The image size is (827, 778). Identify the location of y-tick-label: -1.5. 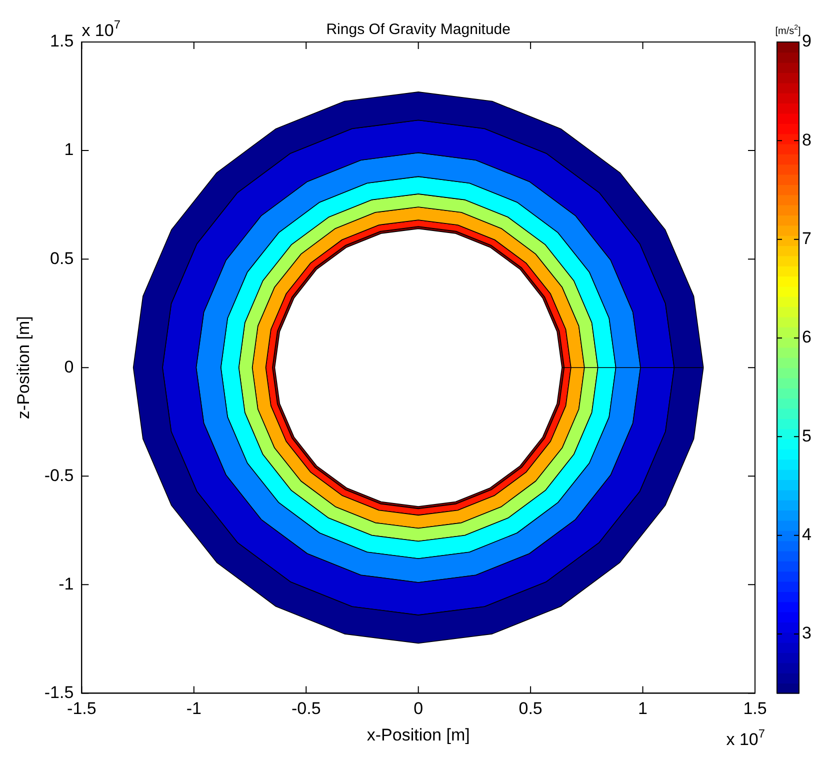
(59, 692).